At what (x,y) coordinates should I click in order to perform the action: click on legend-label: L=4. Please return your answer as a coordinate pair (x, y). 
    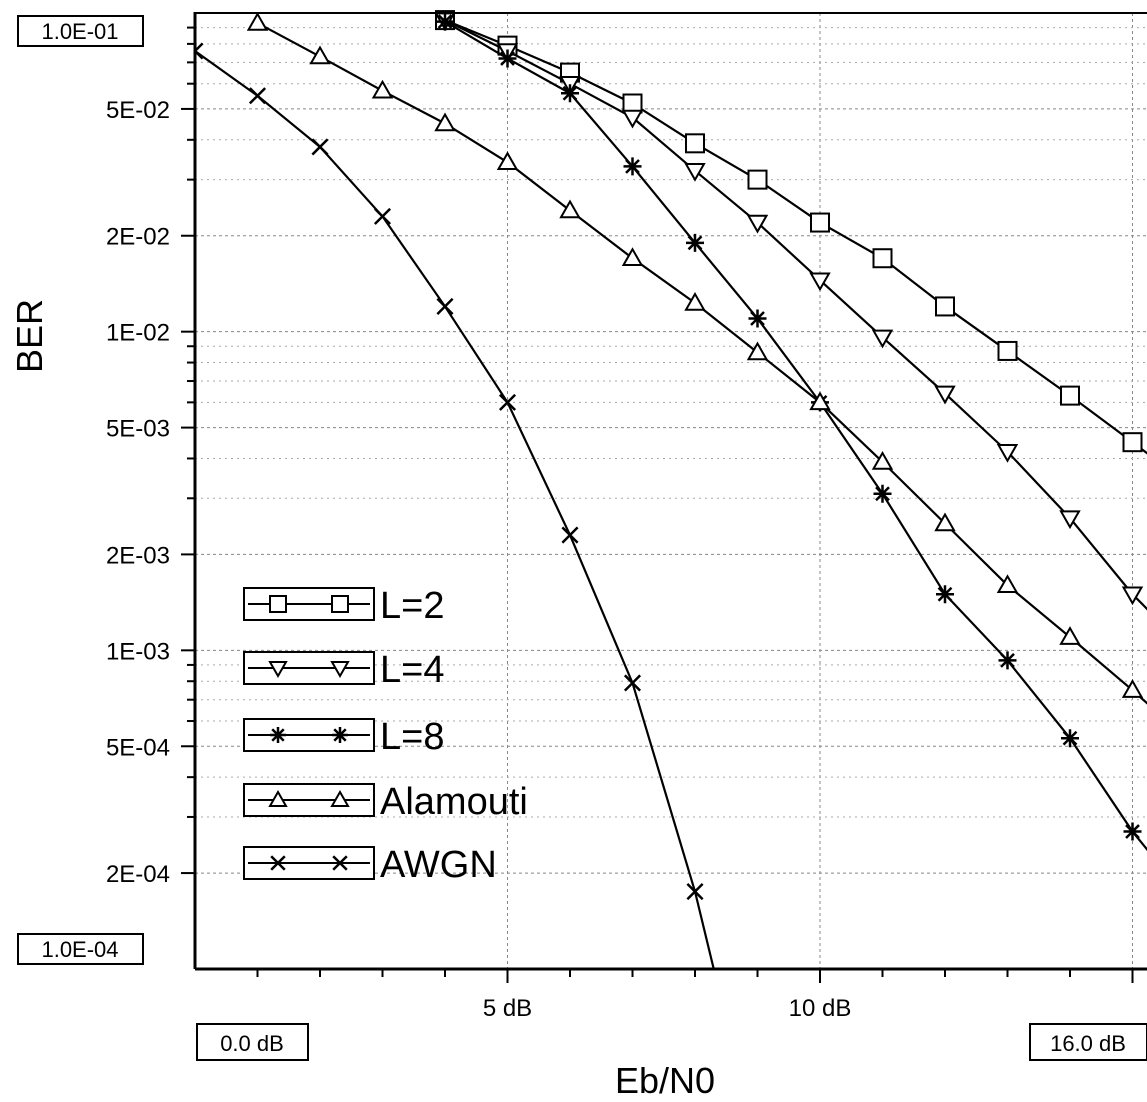
    Looking at the image, I should click on (412, 670).